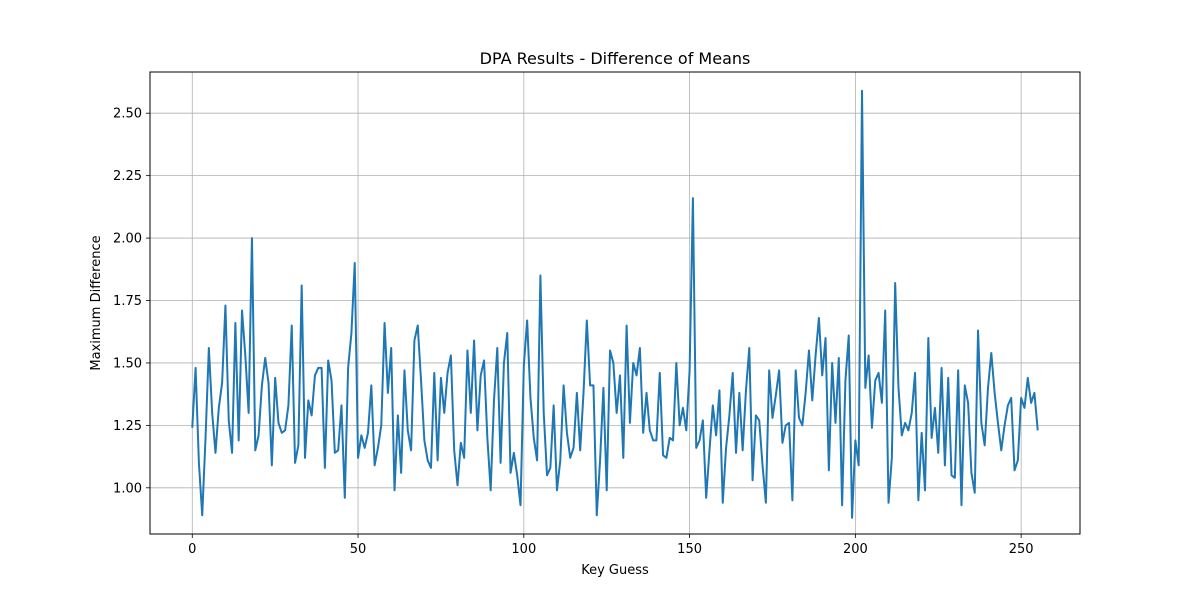 The width and height of the screenshot is (1200, 600). I want to click on y-tick-label: 2.00, so click(127, 239).